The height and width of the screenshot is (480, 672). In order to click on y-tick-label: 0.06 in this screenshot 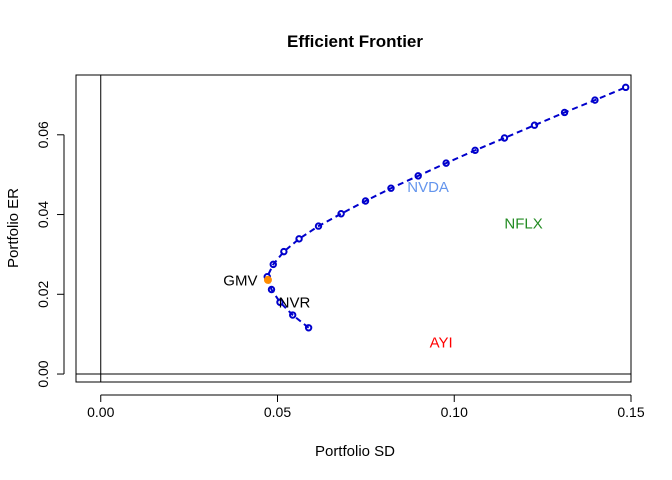, I will do `click(43, 134)`.